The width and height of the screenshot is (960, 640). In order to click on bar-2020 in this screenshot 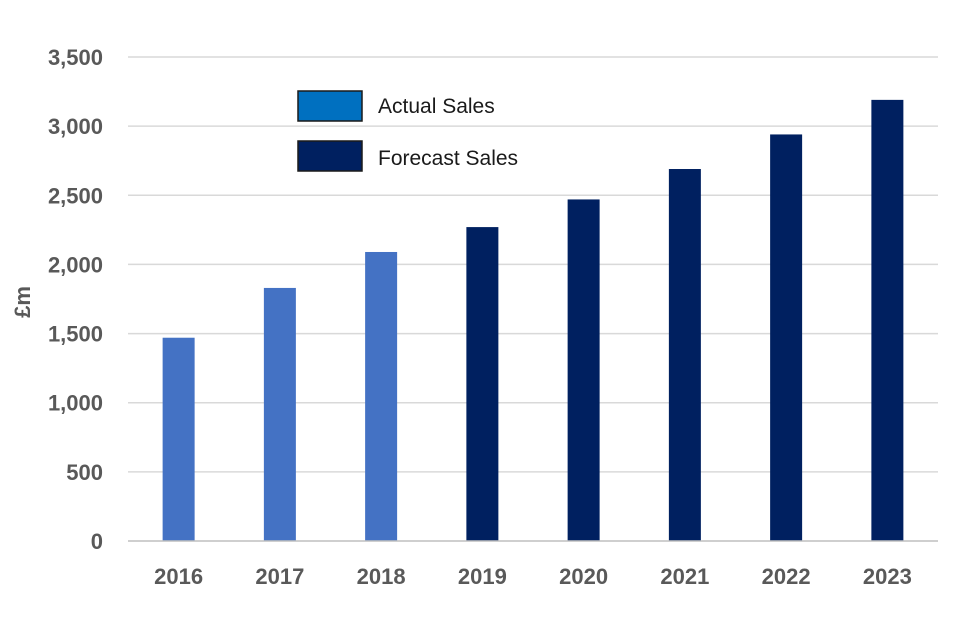, I will do `click(583, 370)`.